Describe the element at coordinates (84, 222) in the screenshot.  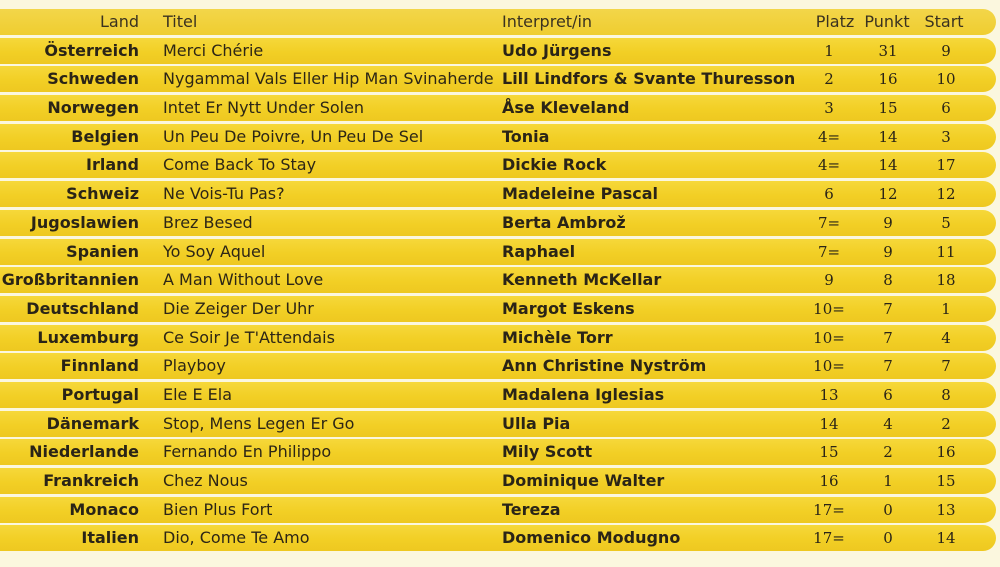
I see `cell-land: Jugoslawien` at that location.